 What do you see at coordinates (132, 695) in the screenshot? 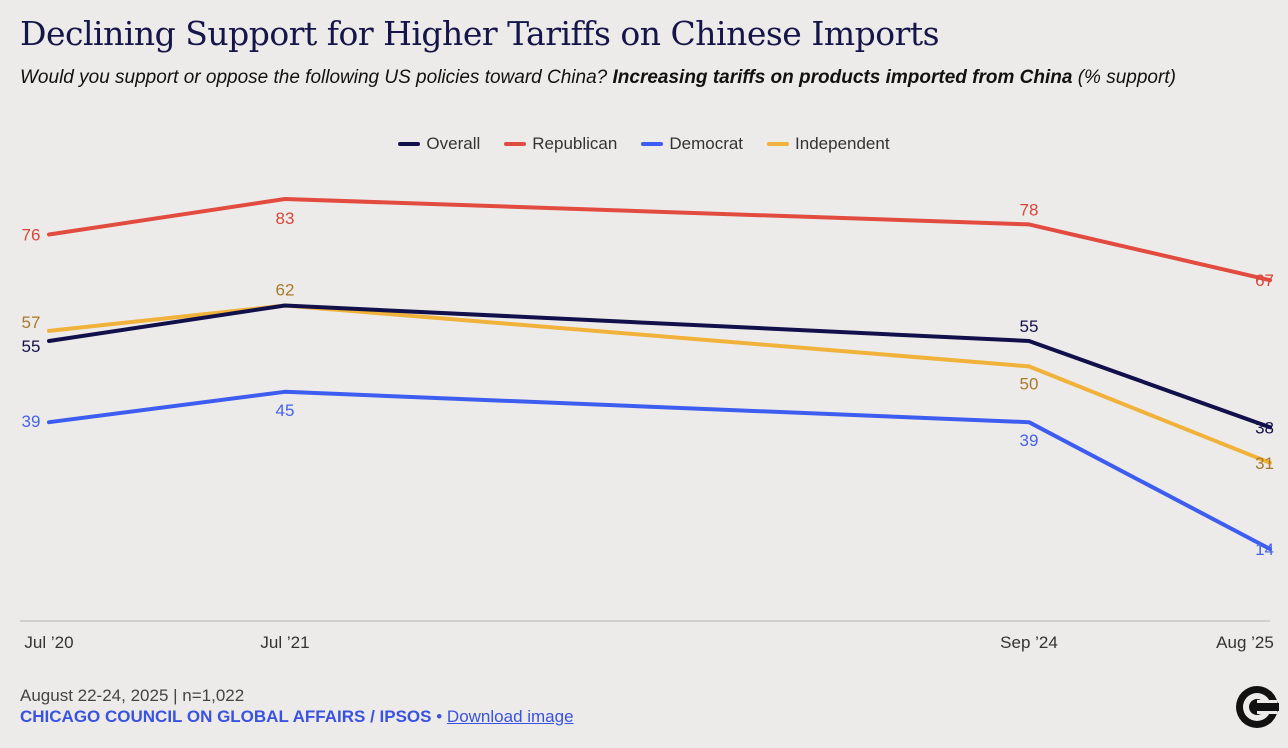
I see `survey-date-sample: August 22-24, 2025 | n=1,022` at bounding box center [132, 695].